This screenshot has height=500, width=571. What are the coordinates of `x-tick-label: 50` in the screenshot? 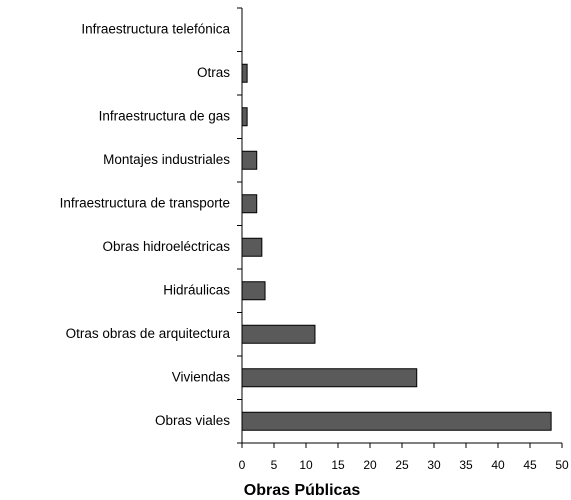 It's located at (562, 465).